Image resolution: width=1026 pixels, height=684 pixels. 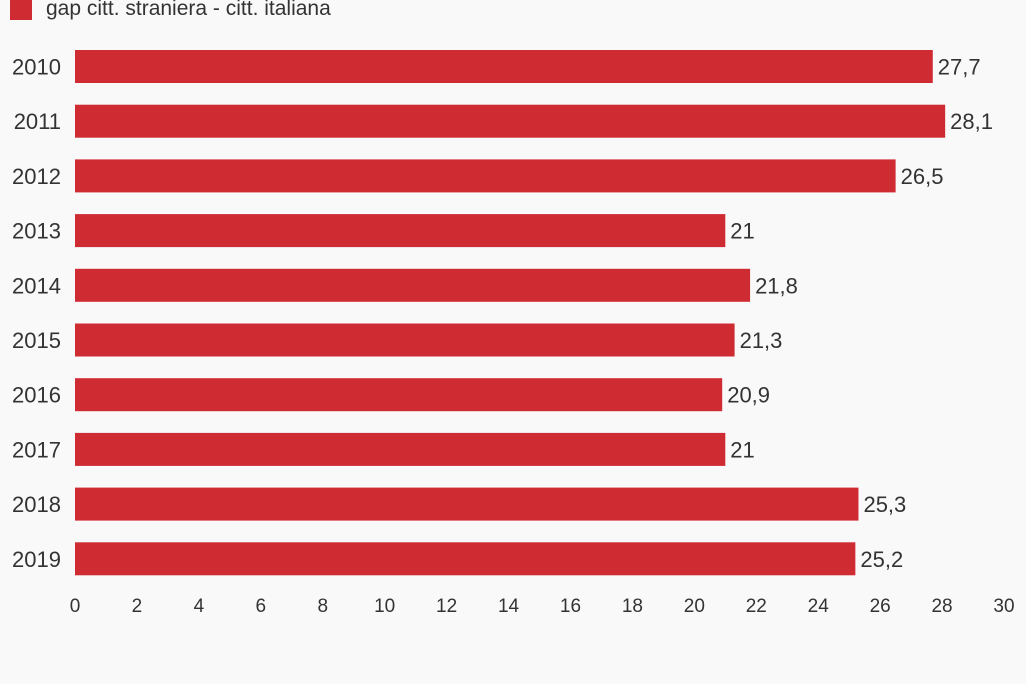 I want to click on category-label: 2016, so click(x=36, y=395).